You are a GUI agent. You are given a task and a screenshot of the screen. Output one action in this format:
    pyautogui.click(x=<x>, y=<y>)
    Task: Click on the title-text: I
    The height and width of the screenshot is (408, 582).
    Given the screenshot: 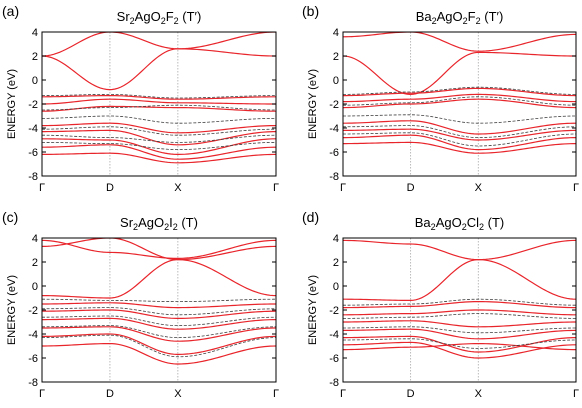 What is the action you would take?
    pyautogui.click(x=171, y=222)
    